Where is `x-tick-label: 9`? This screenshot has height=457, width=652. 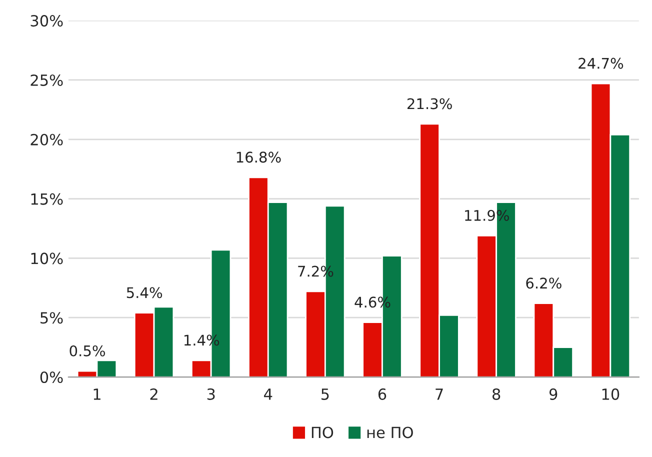 x-tick-label: 9 is located at coordinates (553, 394).